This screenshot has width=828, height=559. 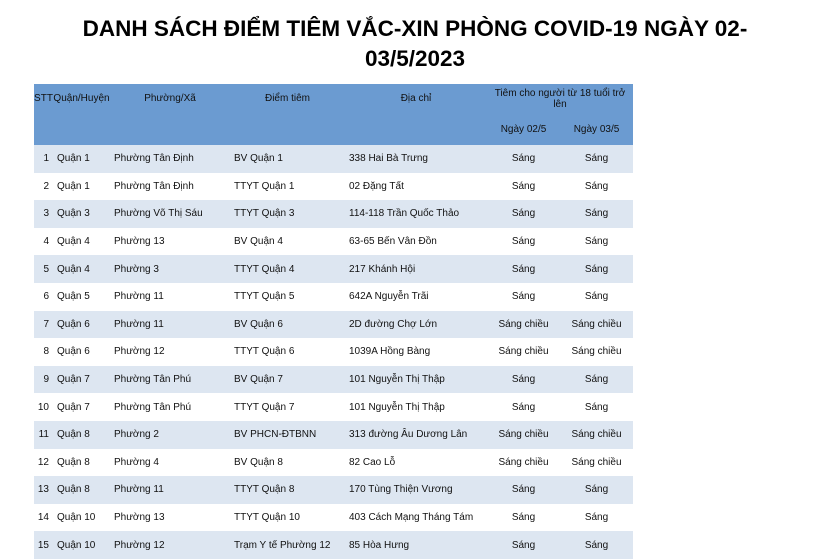 What do you see at coordinates (287, 379) in the screenshot?
I see `cell-site: BV Quận 7` at bounding box center [287, 379].